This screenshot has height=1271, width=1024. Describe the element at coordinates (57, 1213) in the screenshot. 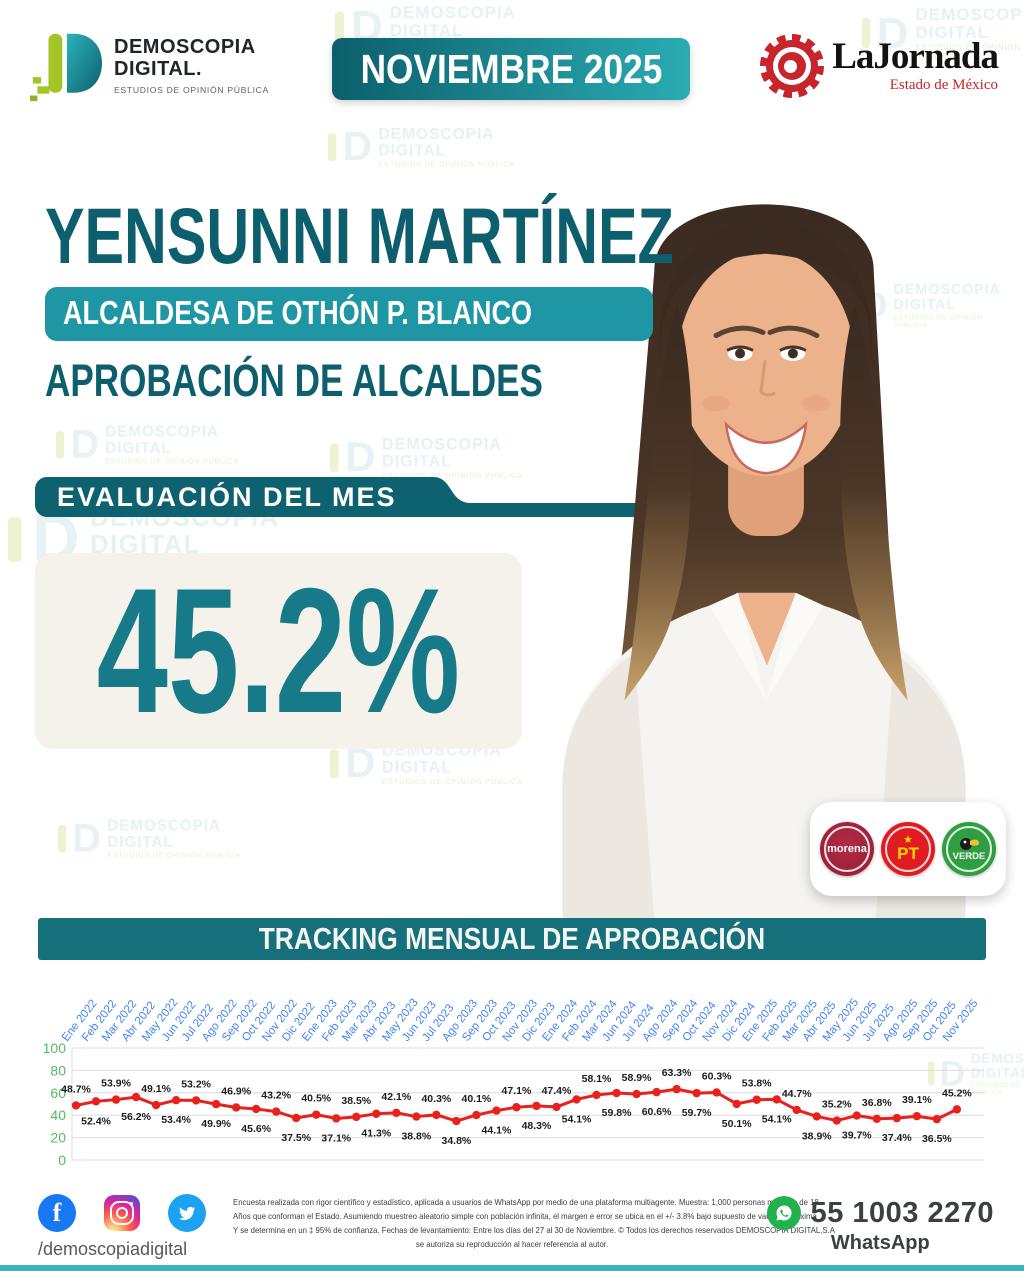

I see `facebook-icon: f` at that location.